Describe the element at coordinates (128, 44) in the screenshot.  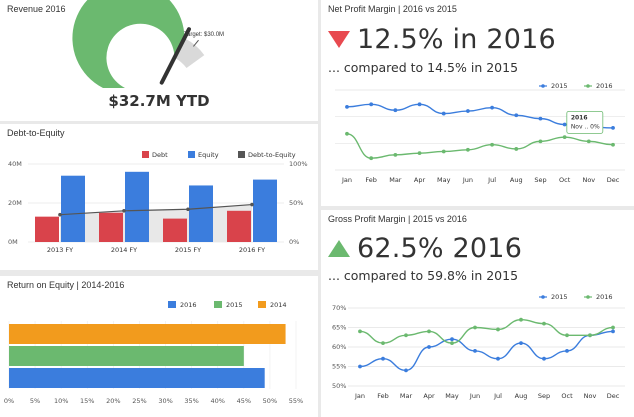
I see `gauge-fill` at that location.